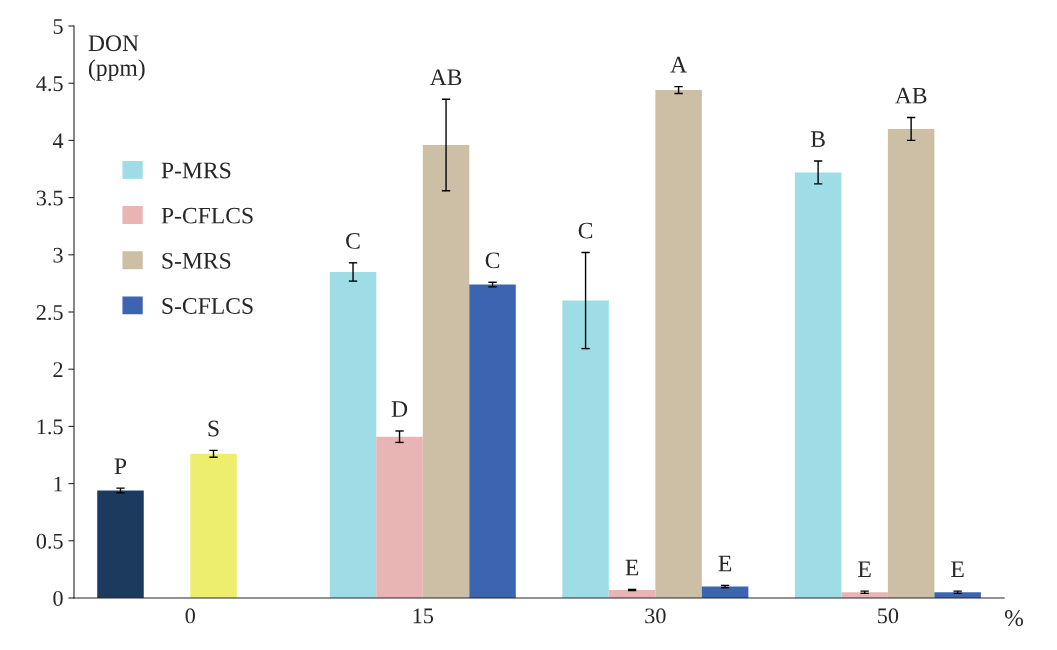 The width and height of the screenshot is (1057, 650). I want to click on y-tick-label: 3.5, so click(49, 198).